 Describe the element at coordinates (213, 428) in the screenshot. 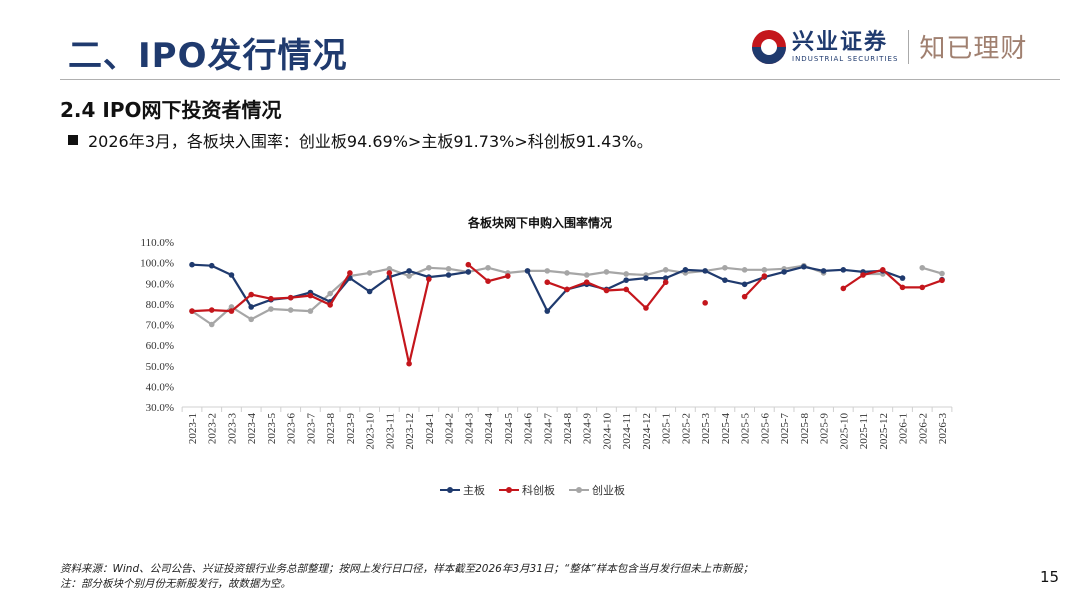

I see `x-tick-label: 2023-2` at that location.